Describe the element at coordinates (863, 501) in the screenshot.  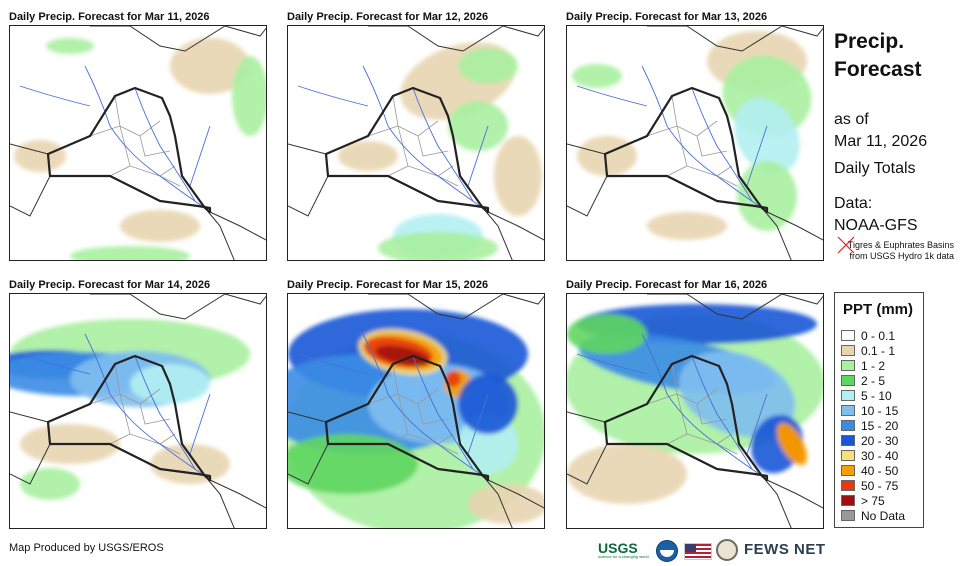
I see `legend-item: > 75` at that location.